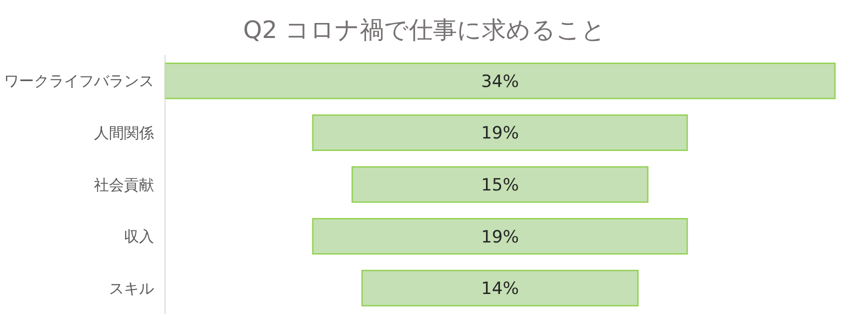 The height and width of the screenshot is (325, 849). What do you see at coordinates (124, 133) in the screenshot?
I see `category-label: 人間関係` at bounding box center [124, 133].